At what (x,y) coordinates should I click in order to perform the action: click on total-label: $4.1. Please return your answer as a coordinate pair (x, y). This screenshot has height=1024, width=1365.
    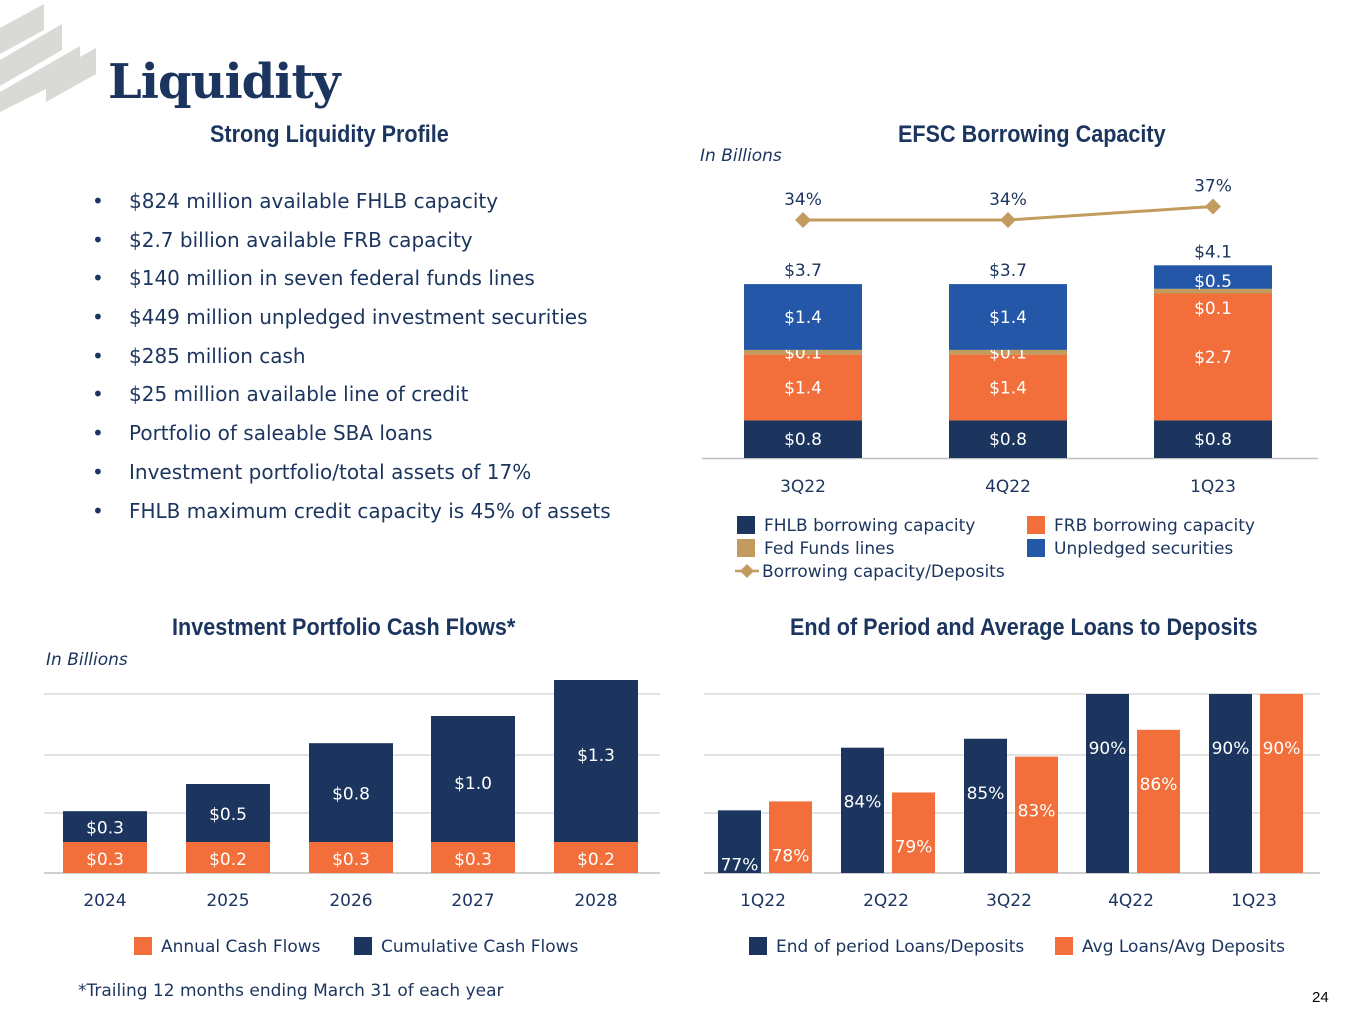
    Looking at the image, I should click on (1213, 252).